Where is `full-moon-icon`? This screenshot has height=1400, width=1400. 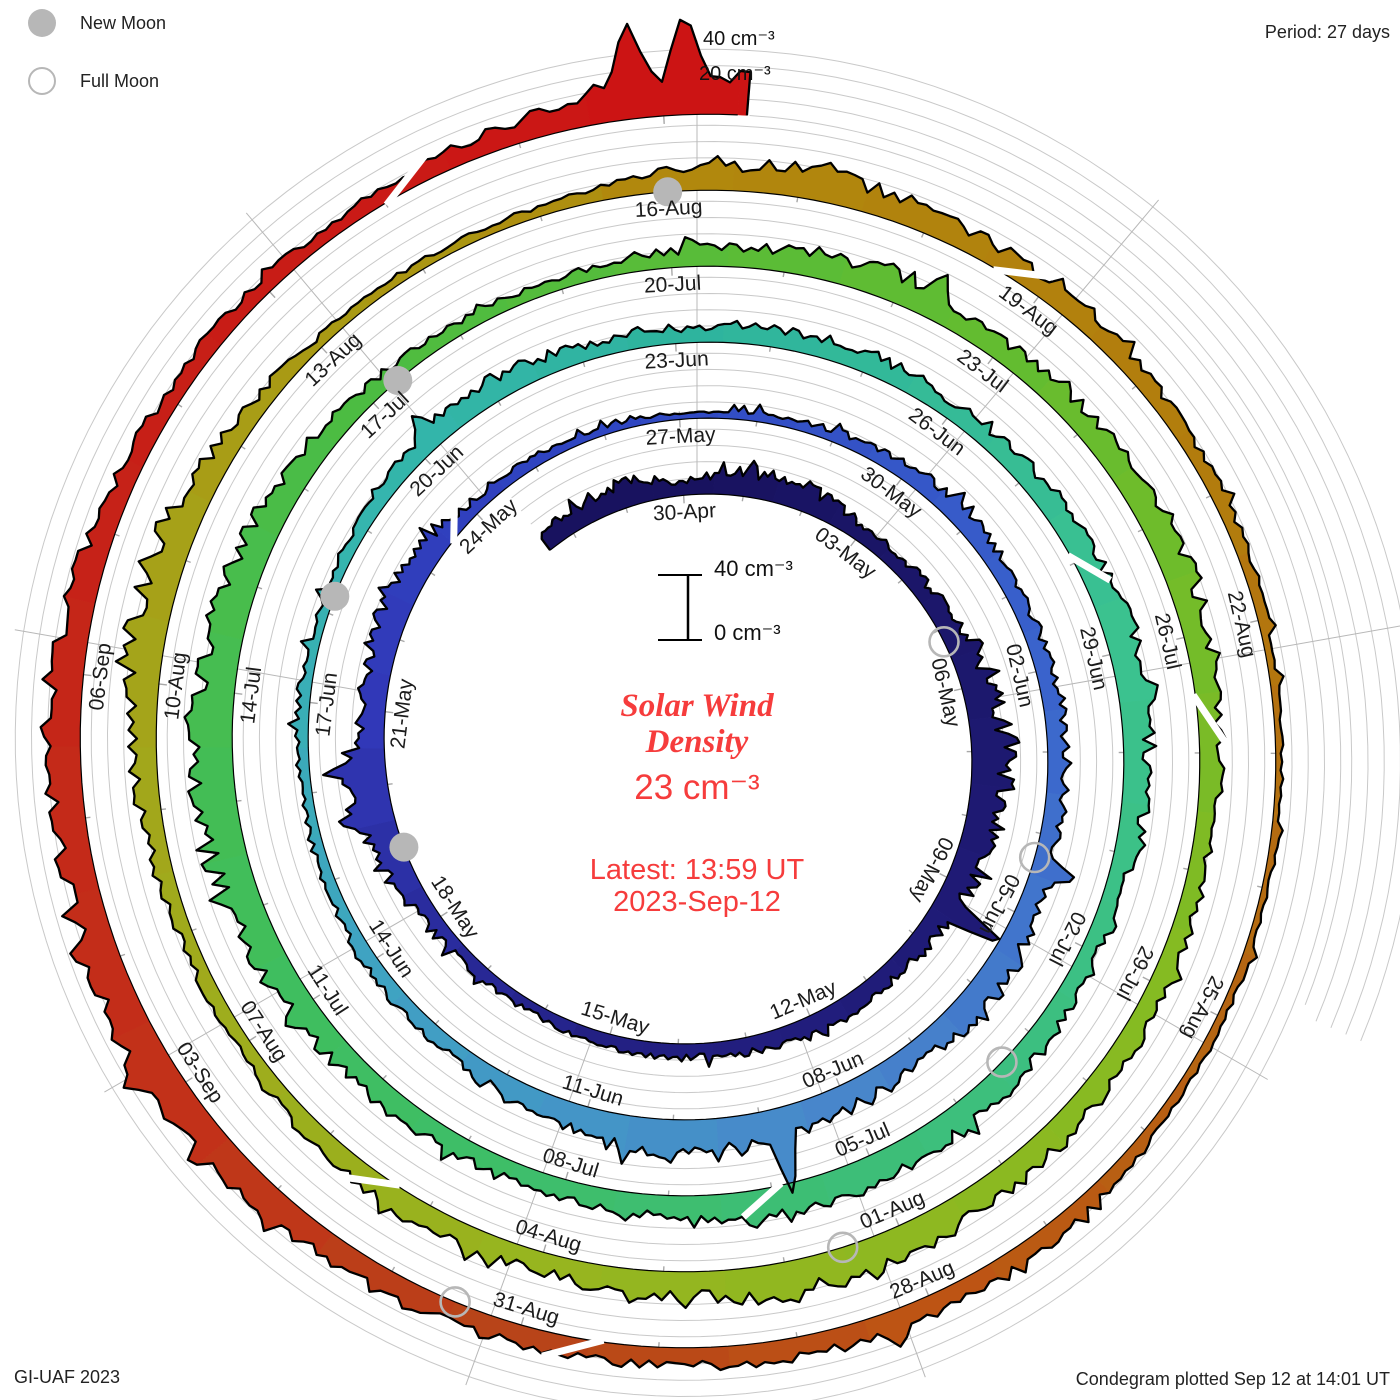
full-moon-icon is located at coordinates (42, 81).